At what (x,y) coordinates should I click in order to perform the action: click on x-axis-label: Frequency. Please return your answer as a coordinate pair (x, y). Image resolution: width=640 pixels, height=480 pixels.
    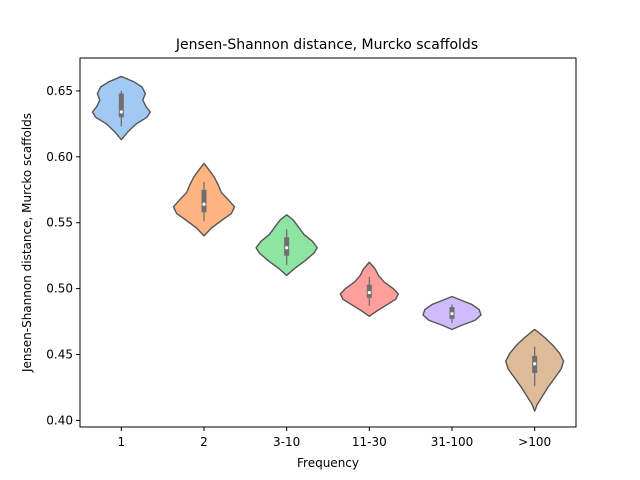
    Looking at the image, I should click on (328, 463).